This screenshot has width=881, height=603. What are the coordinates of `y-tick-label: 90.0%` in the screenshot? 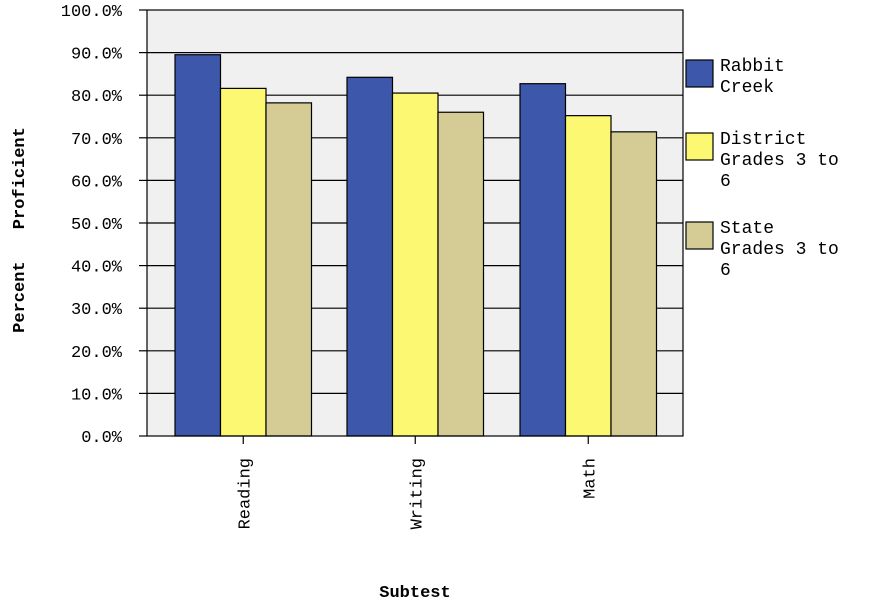 It's located at (97, 55).